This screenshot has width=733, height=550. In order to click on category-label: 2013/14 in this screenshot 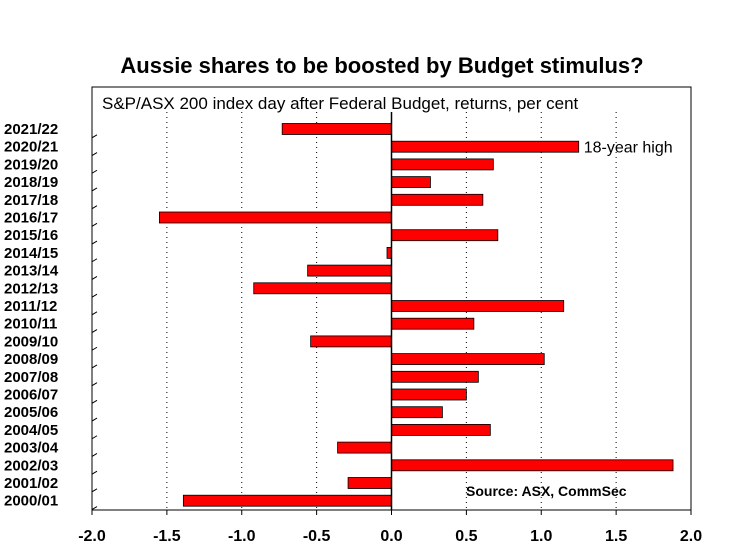, I will do `click(31, 271)`.